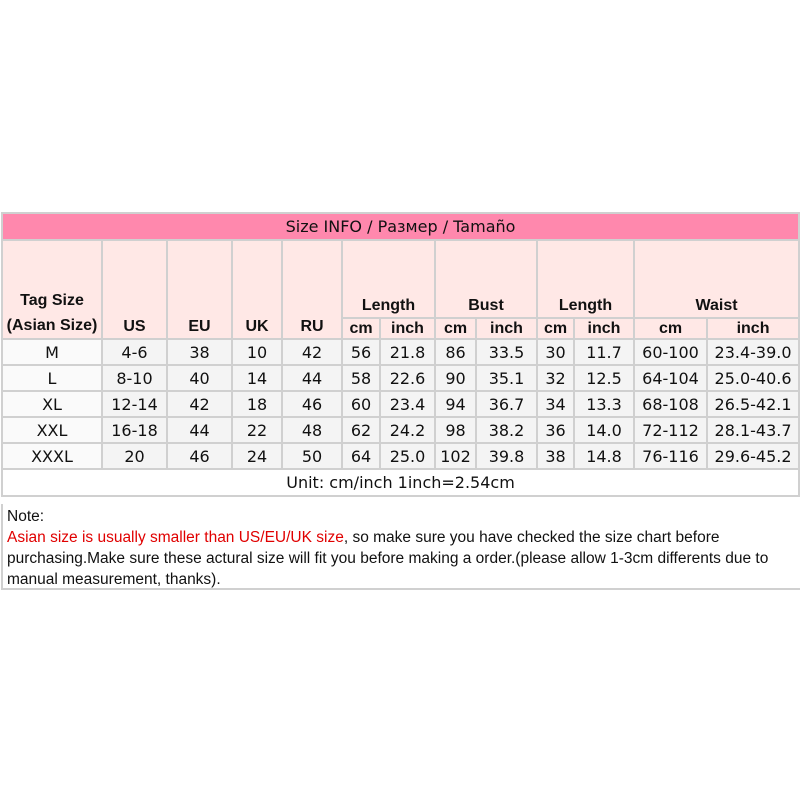  I want to click on table-cell: 58, so click(361, 378).